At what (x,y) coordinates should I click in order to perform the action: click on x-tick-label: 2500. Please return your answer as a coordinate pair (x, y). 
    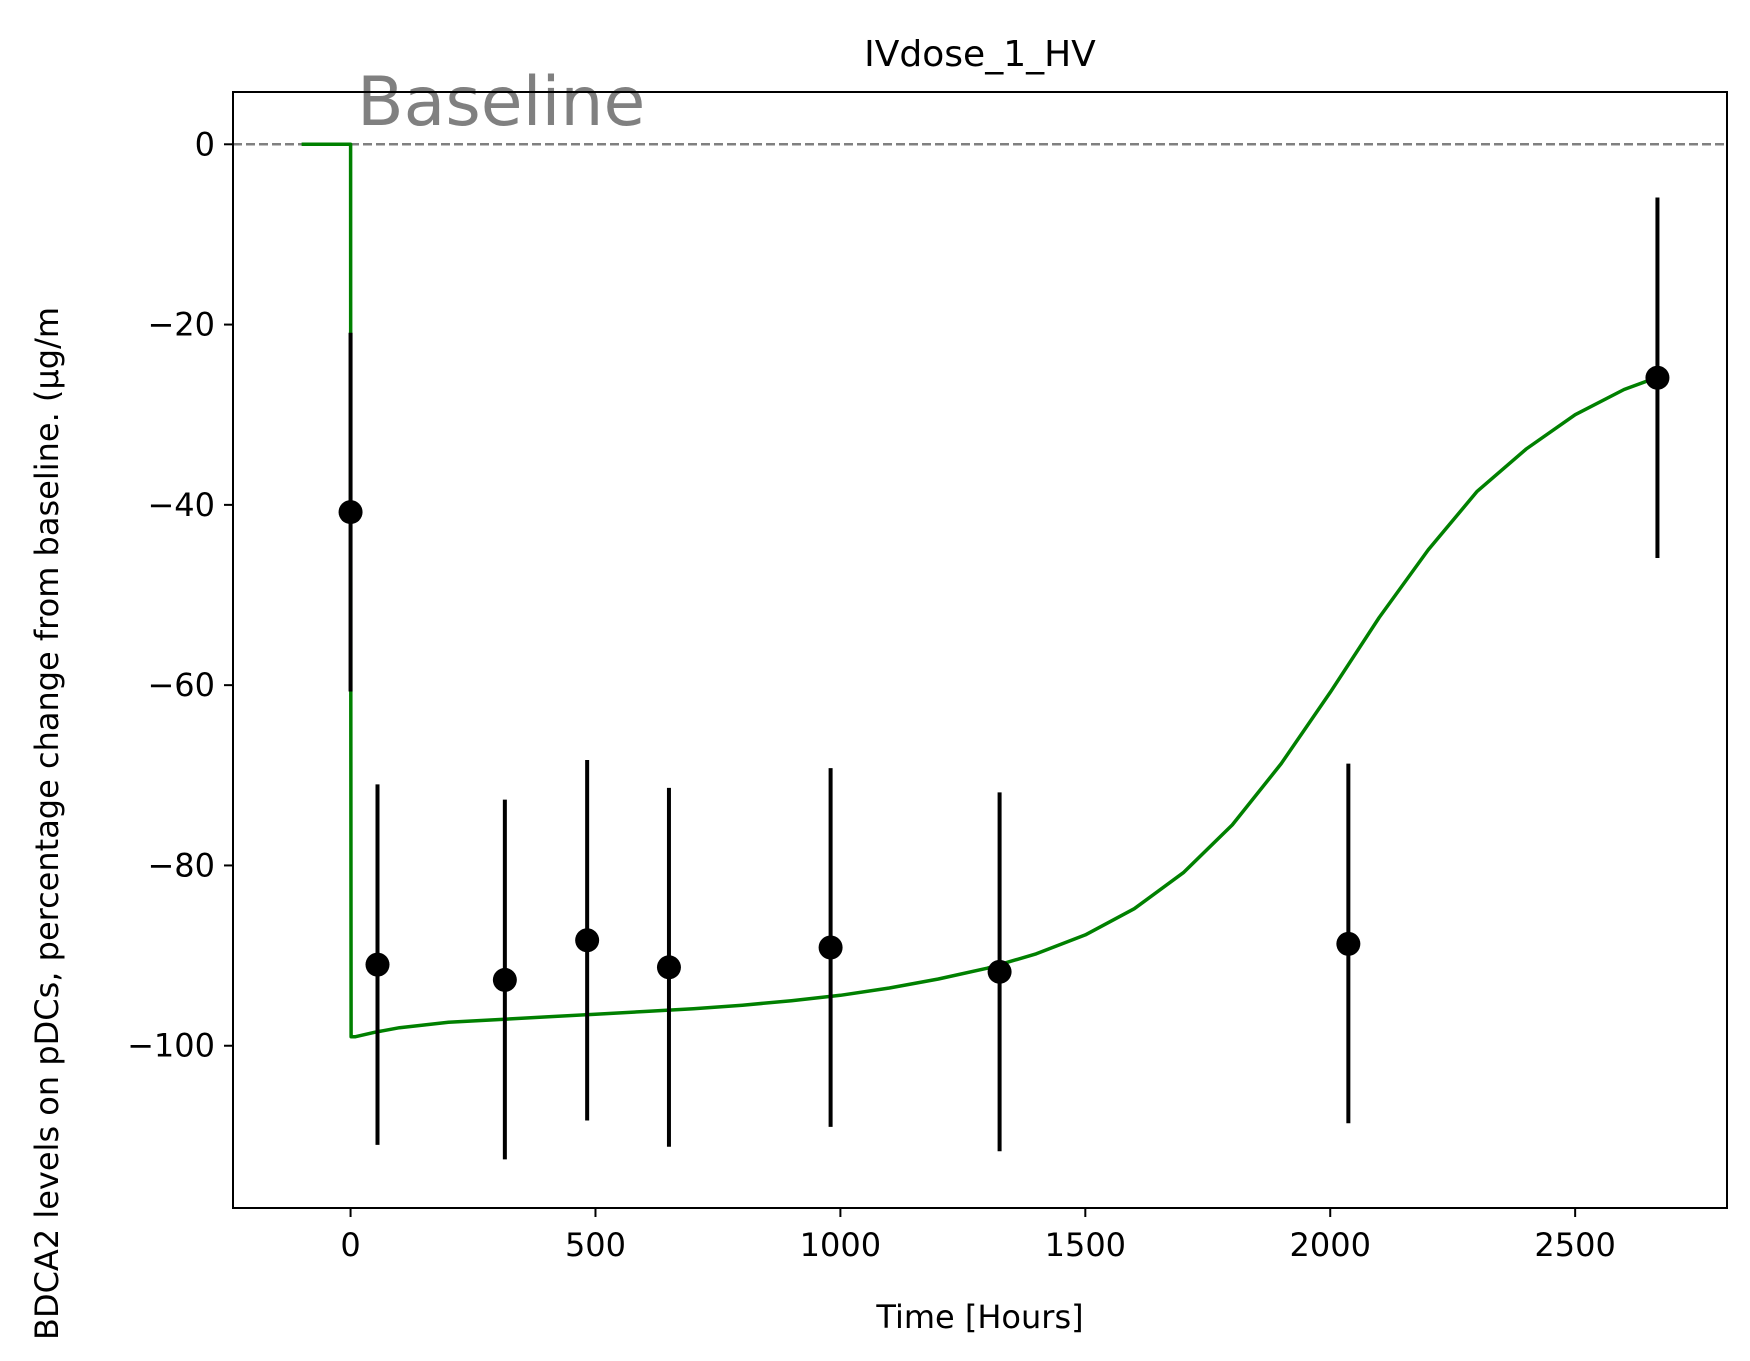
    Looking at the image, I should click on (1574, 1245).